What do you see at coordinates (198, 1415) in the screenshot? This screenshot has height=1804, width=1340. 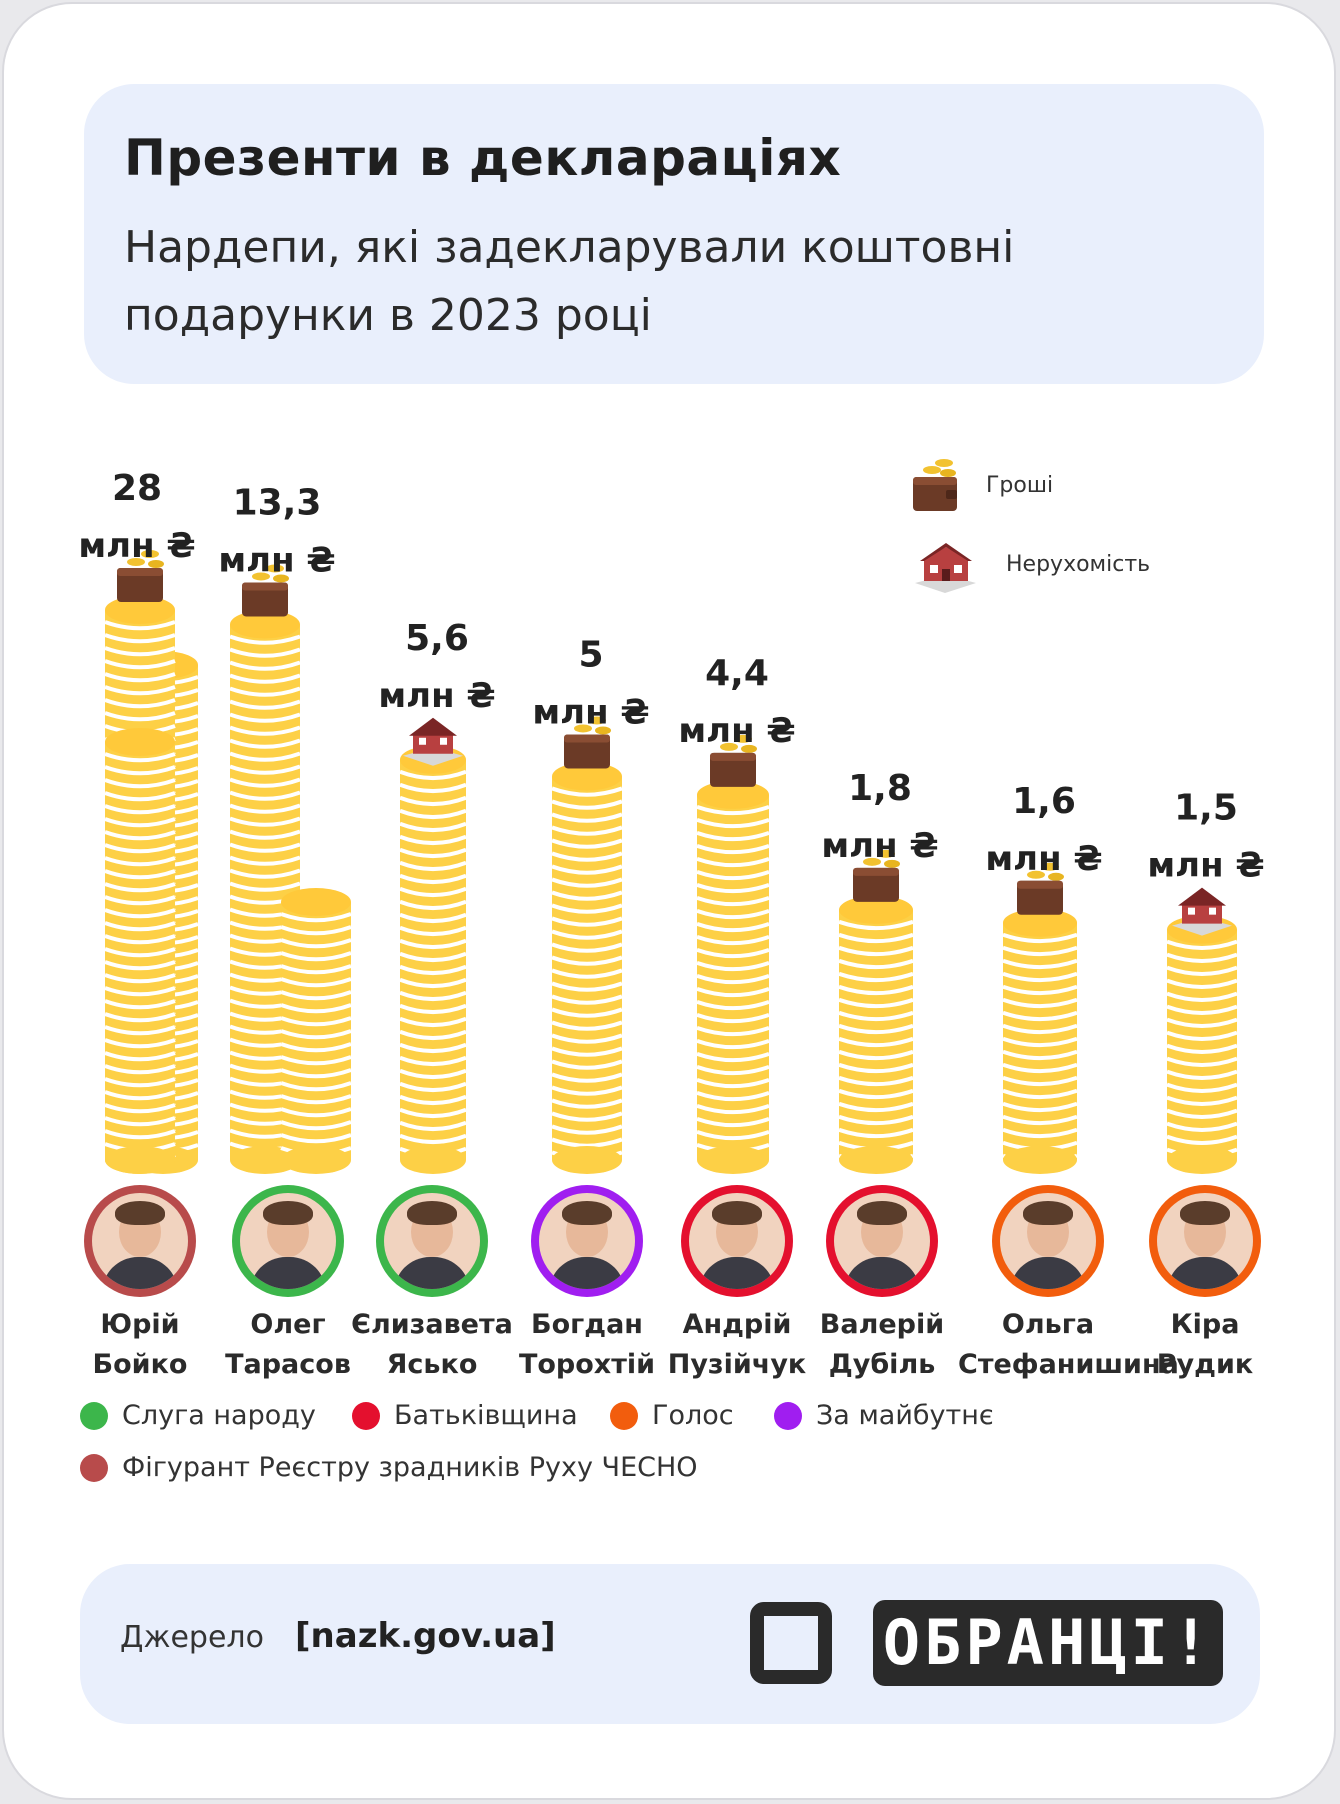 I see `legend-servant: Слуга народу` at bounding box center [198, 1415].